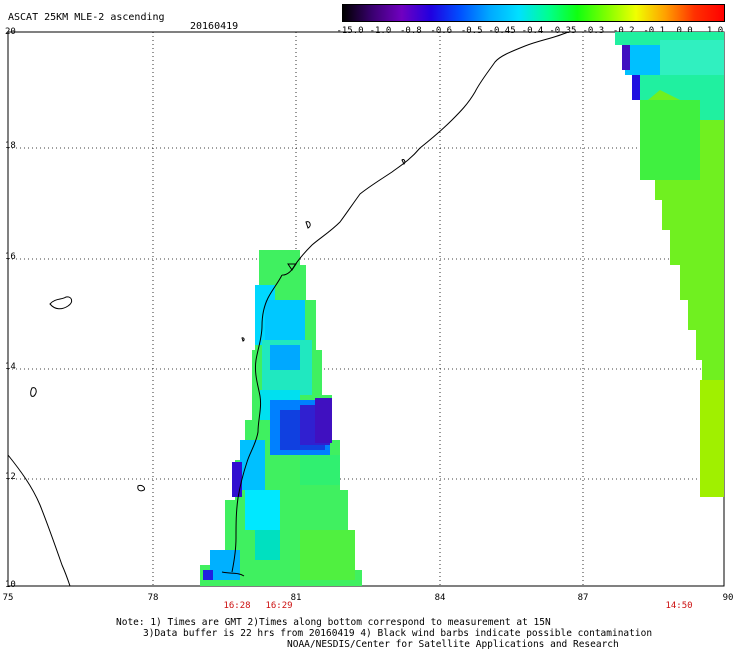 This screenshot has height=650, width=740. What do you see at coordinates (10, 257) in the screenshot?
I see `lat-label-16: 16` at bounding box center [10, 257].